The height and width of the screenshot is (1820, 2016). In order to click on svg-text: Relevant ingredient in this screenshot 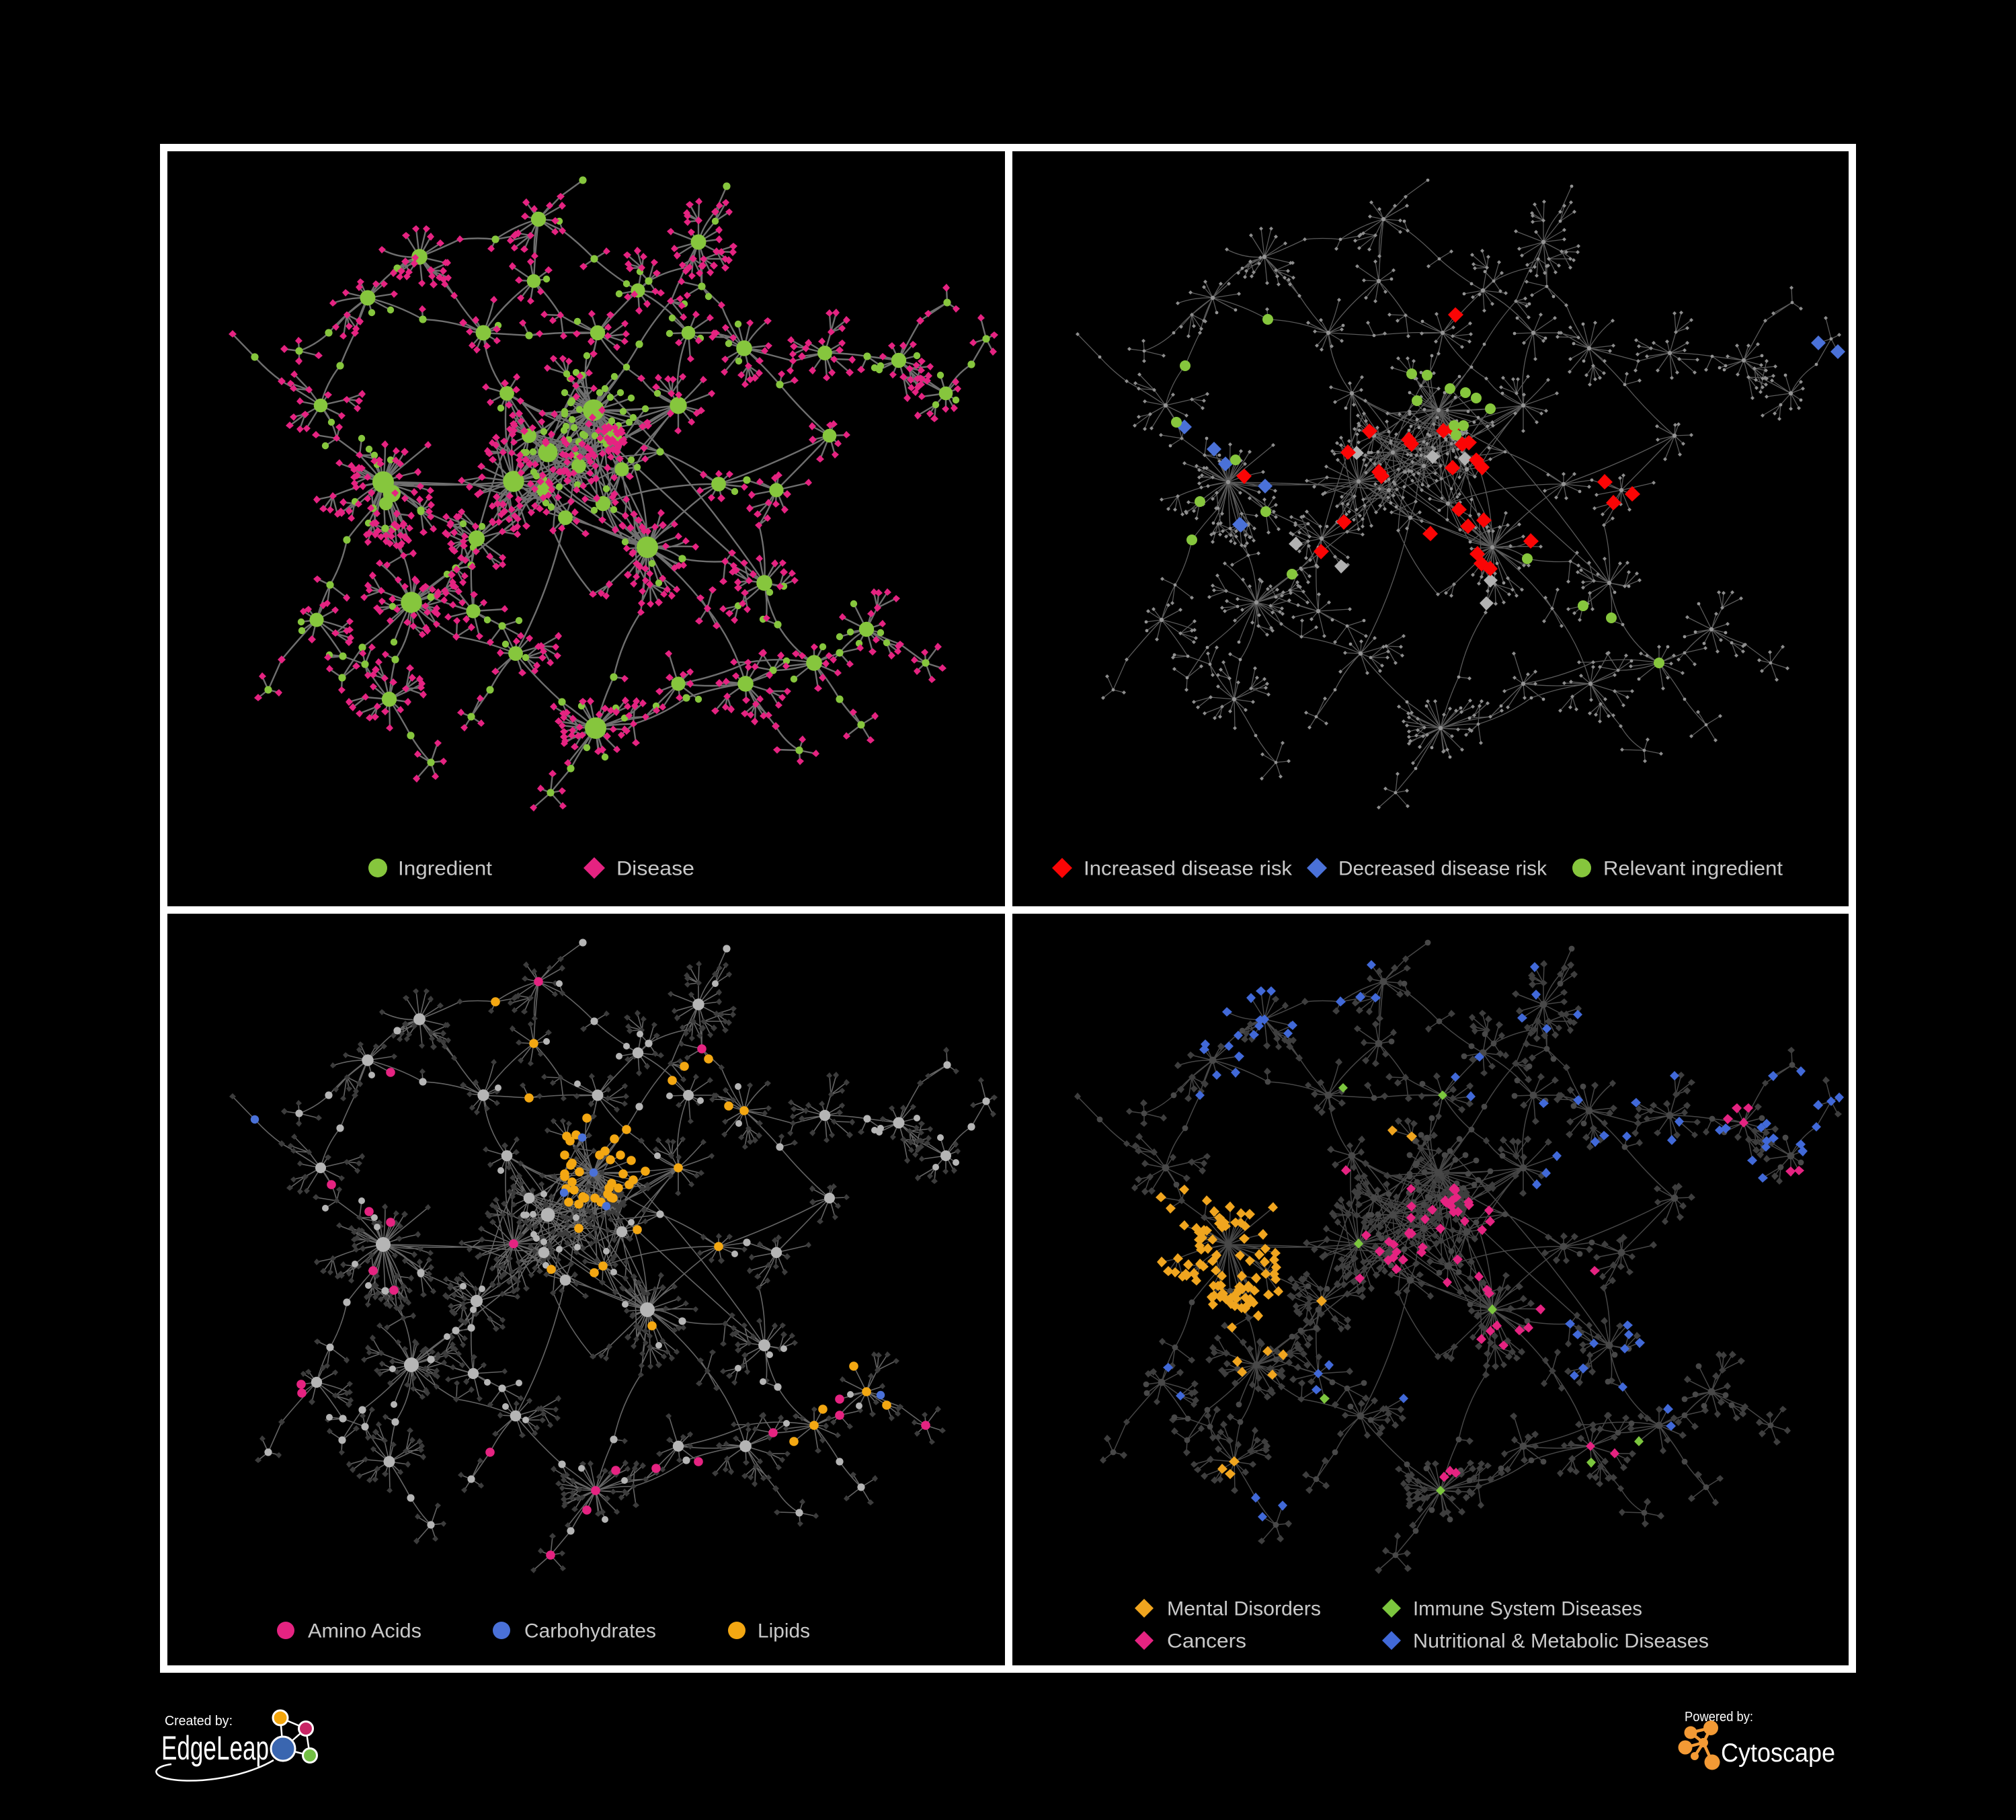, I will do `click(1693, 869)`.